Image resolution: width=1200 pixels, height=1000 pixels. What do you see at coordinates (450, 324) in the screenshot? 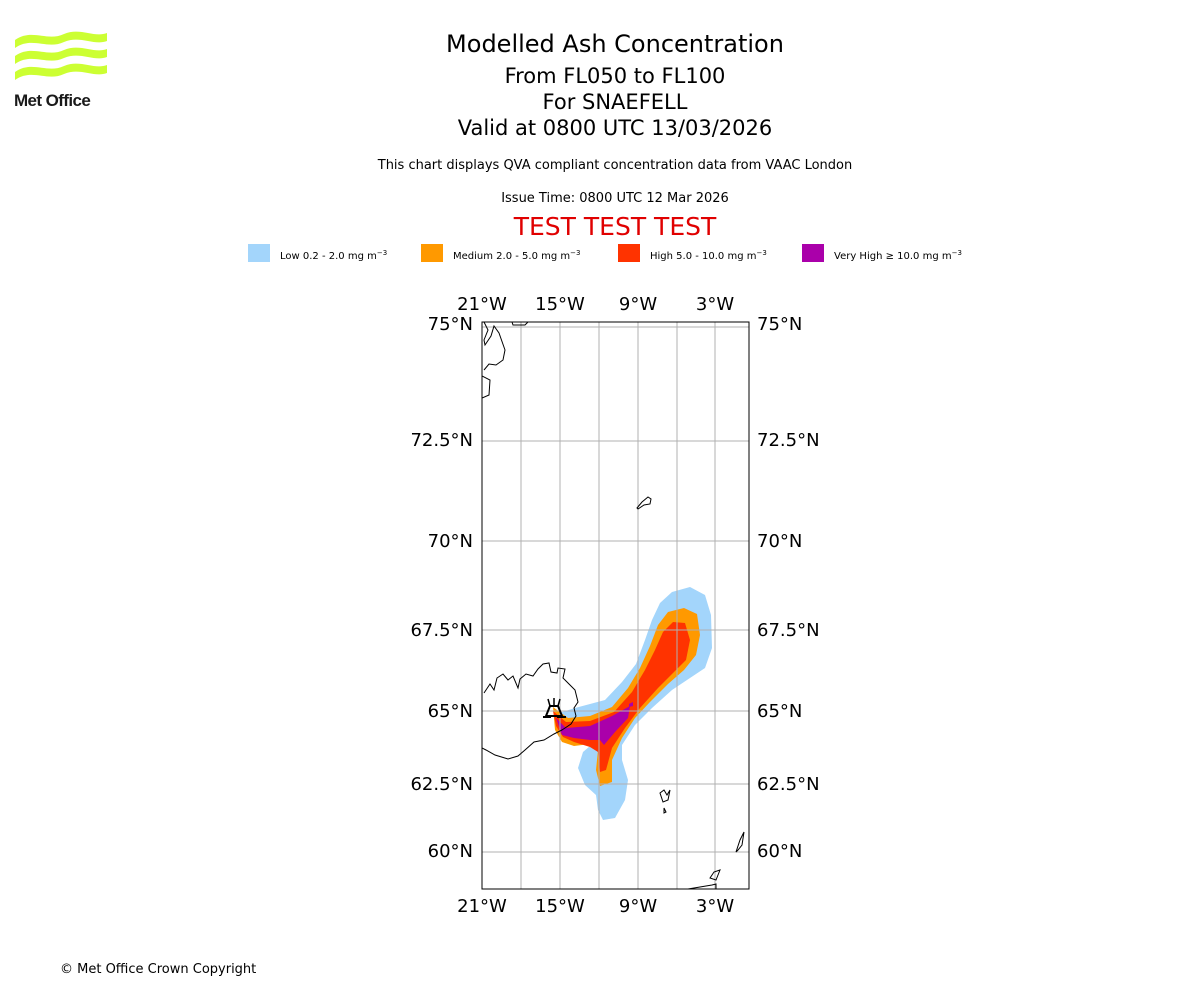
I see `y-tick-left: 75°N` at bounding box center [450, 324].